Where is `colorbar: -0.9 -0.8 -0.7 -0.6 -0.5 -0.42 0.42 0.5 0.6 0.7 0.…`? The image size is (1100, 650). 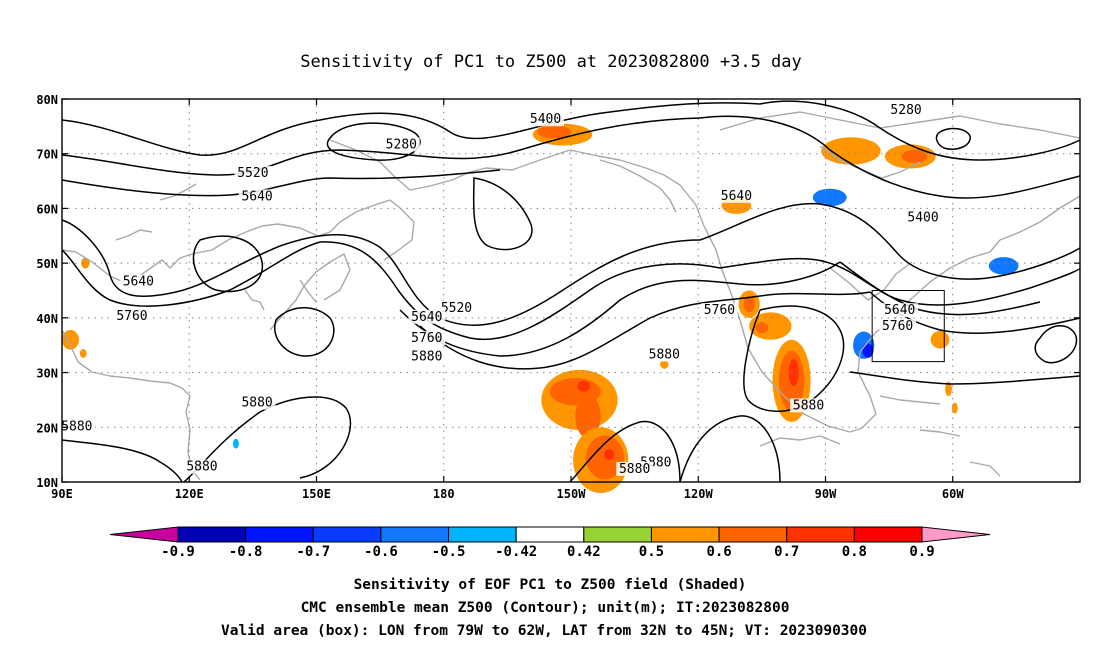
colorbar: -0.9 -0.8 -0.7 -0.6 -0.5 -0.42 0.42 0.5 0.6 0.7 0.… is located at coordinates (550, 543).